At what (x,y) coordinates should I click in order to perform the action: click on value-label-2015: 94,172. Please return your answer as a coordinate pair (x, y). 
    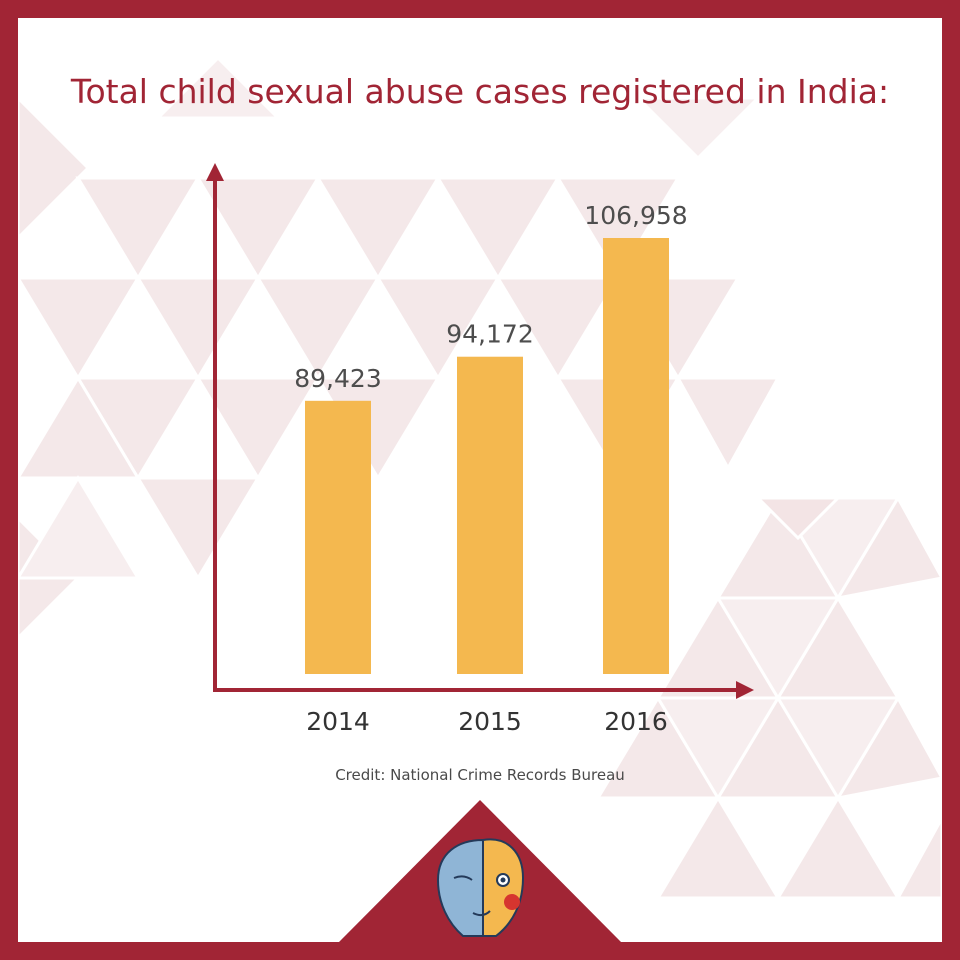
    Looking at the image, I should click on (489, 334).